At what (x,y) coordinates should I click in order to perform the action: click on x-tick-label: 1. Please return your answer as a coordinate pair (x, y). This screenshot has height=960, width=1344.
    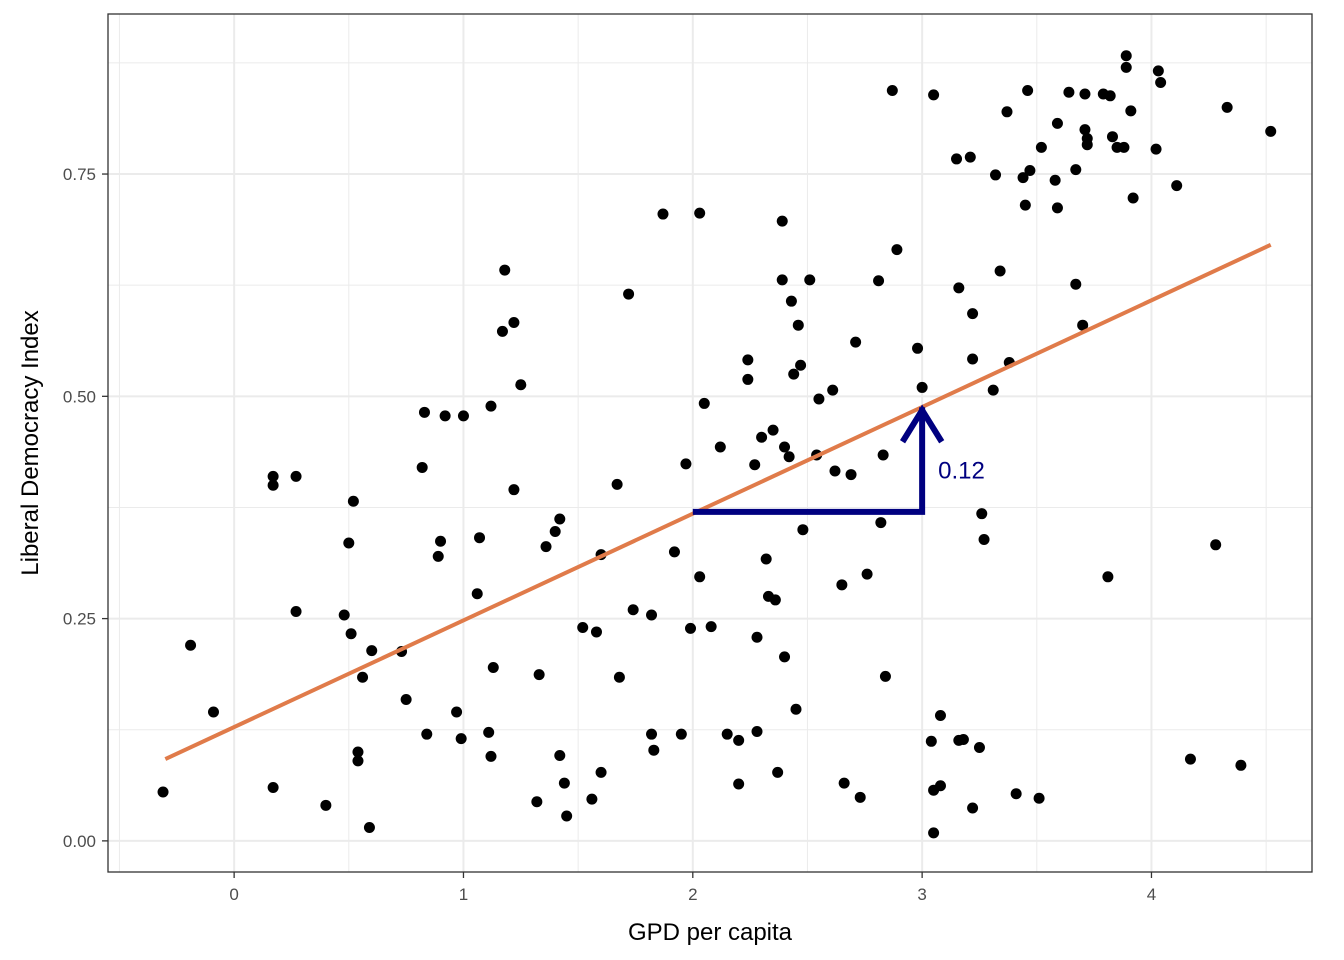
    Looking at the image, I should click on (463, 894).